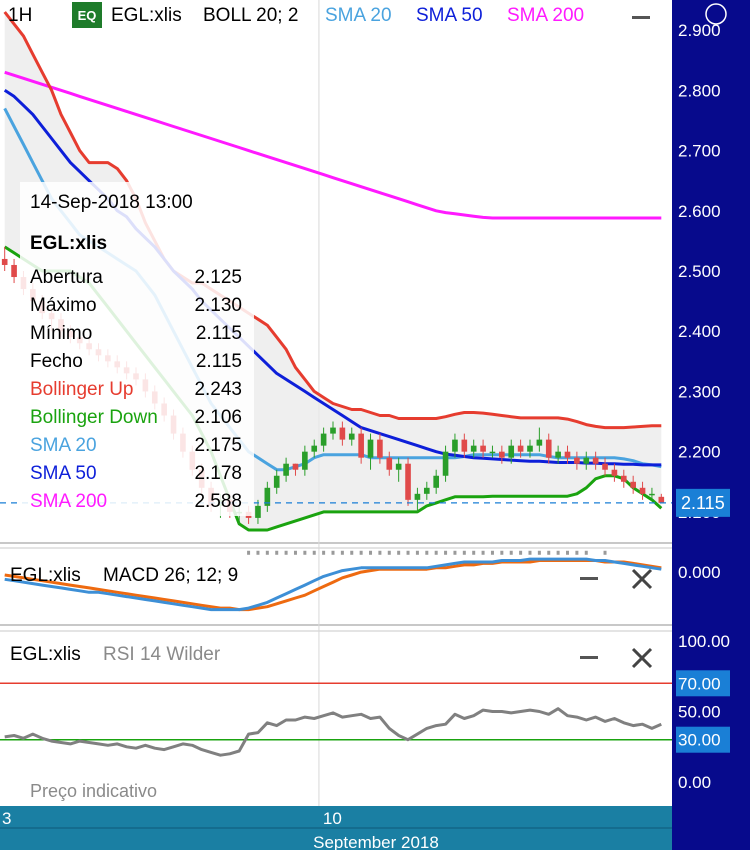 The width and height of the screenshot is (750, 850). What do you see at coordinates (146, 15) in the screenshot?
I see `symbol-label: EGL:xlis` at bounding box center [146, 15].